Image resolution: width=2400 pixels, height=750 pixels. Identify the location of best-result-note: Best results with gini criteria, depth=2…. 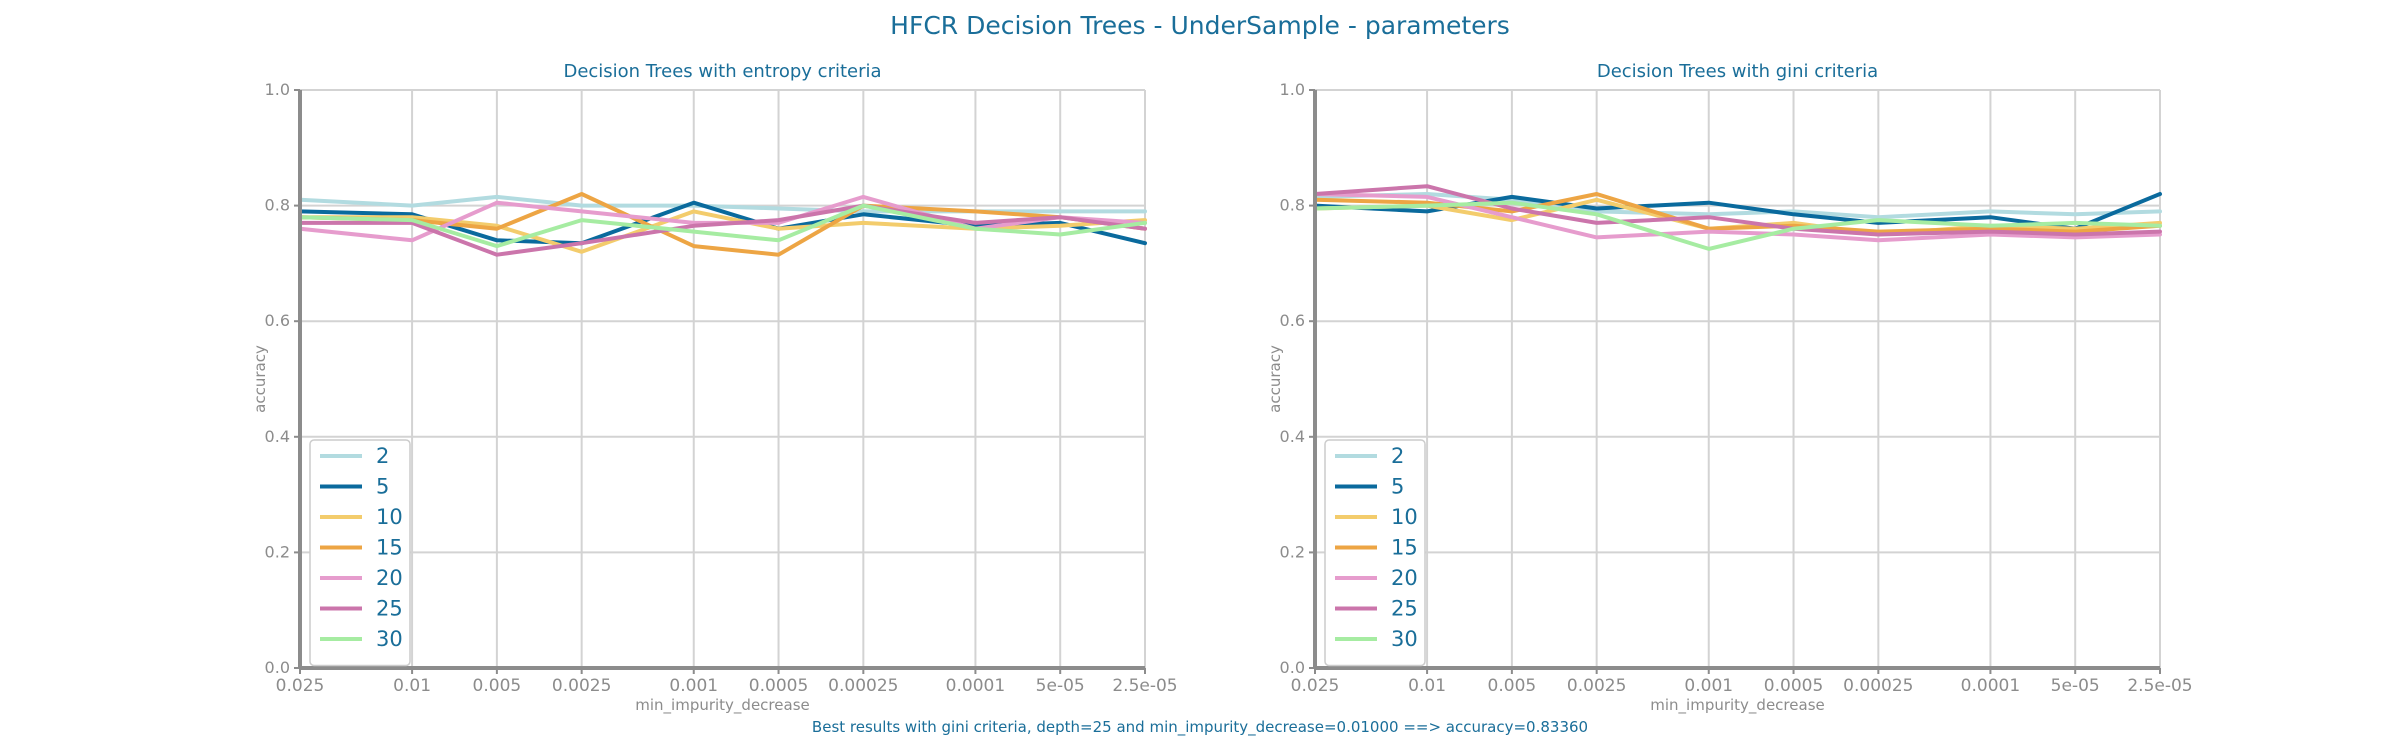
(1200, 727).